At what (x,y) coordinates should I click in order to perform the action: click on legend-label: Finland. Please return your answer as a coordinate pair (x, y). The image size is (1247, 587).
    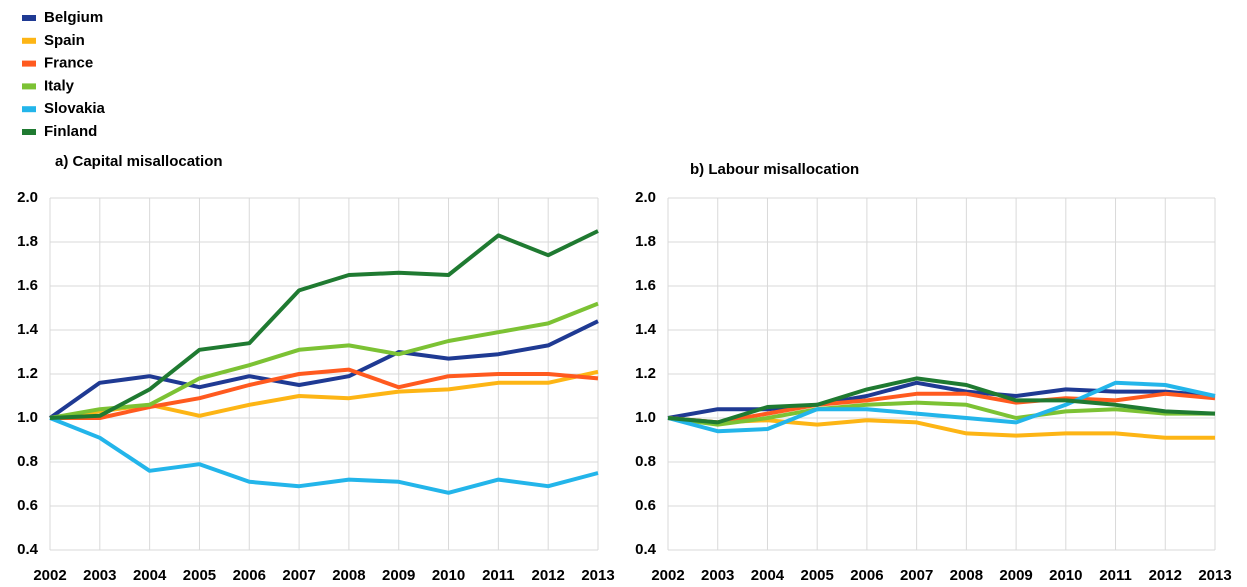
    Looking at the image, I should click on (70, 131).